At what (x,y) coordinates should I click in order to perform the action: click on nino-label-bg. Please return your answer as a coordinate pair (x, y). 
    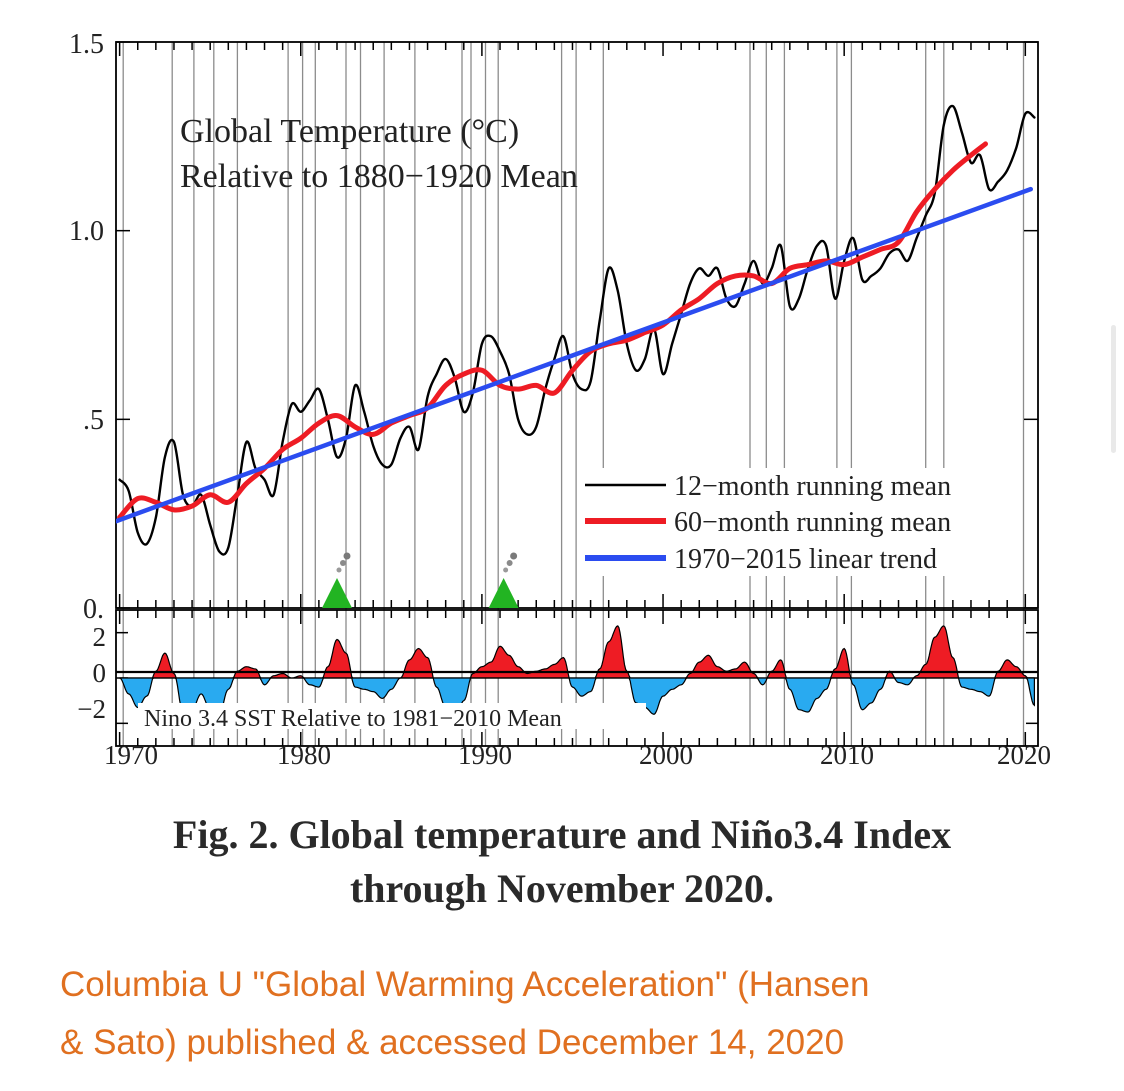
    Looking at the image, I should click on (392, 716).